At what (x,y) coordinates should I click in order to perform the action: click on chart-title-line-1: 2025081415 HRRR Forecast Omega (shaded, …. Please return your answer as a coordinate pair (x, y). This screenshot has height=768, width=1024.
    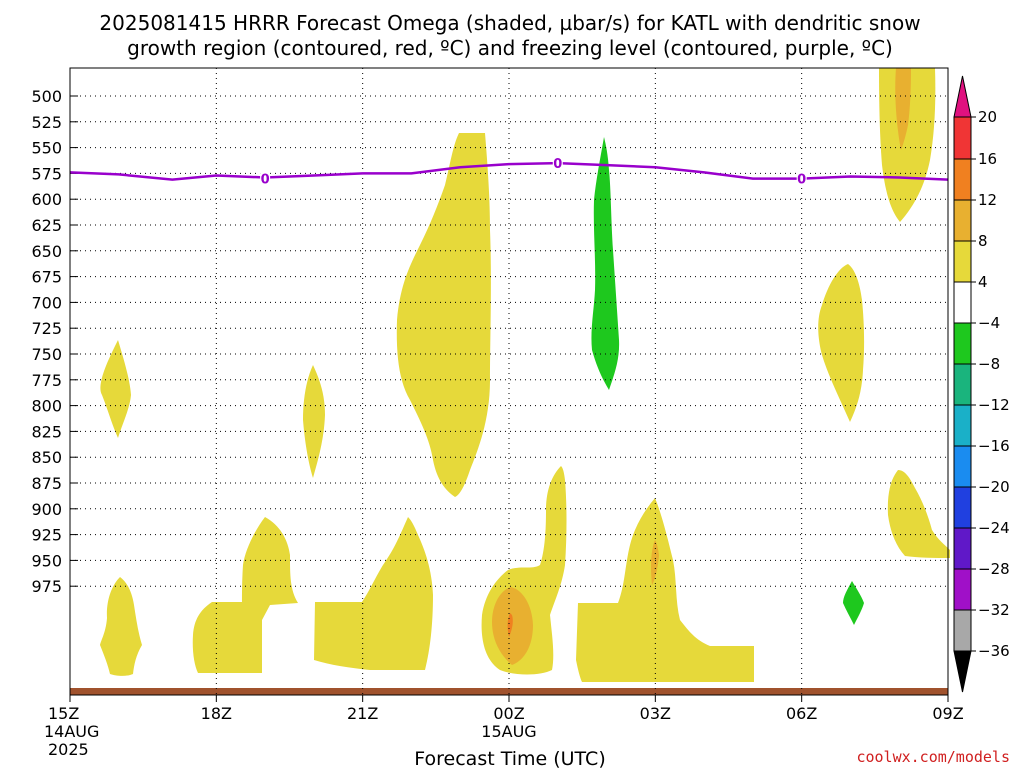
    Looking at the image, I should click on (509, 23).